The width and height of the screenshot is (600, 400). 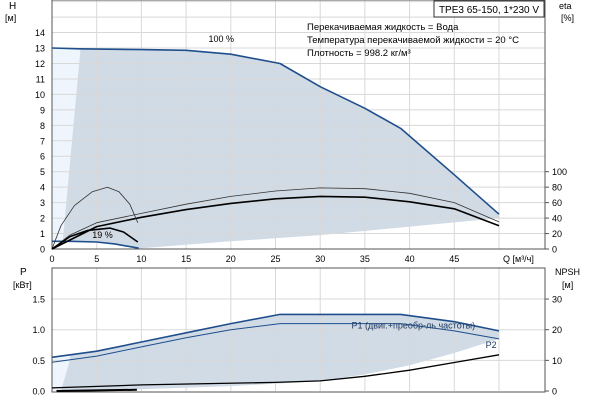 What do you see at coordinates (557, 188) in the screenshot?
I see `eta-tick-label: 80` at bounding box center [557, 188].